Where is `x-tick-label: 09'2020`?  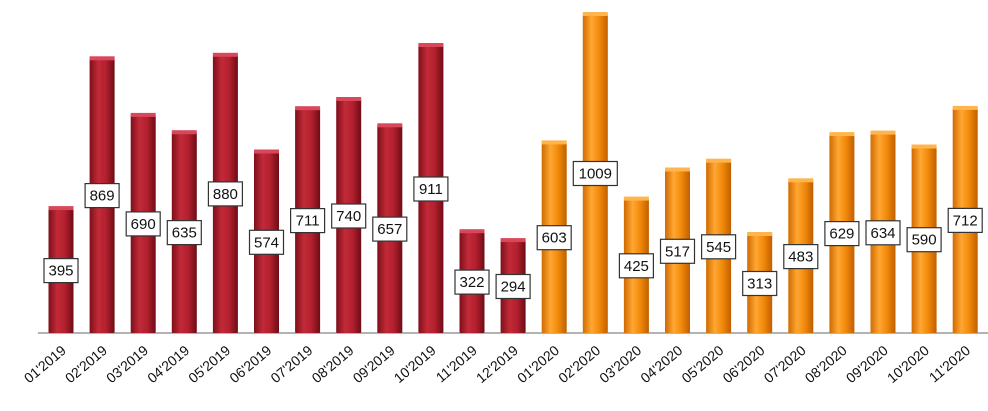 x-tick-label: 09'2020 is located at coordinates (867, 364).